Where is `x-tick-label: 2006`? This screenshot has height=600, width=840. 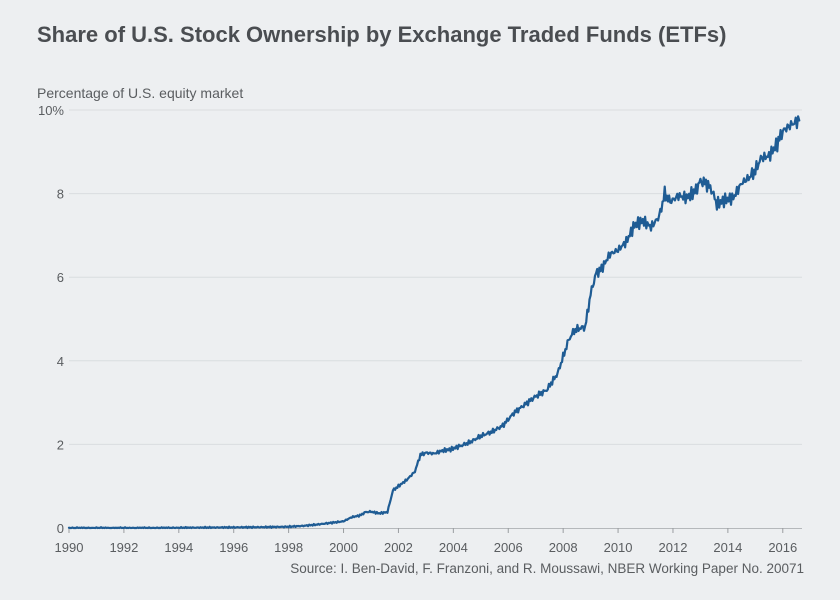
x-tick-label: 2006 is located at coordinates (508, 547).